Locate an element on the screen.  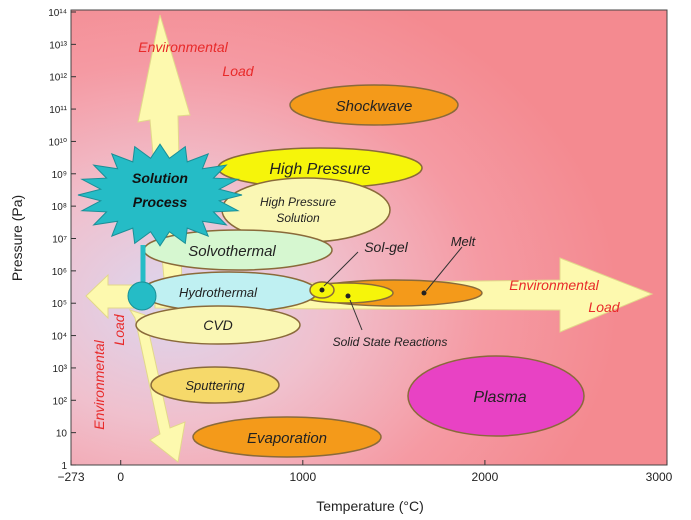
shockwave-label: Shockwave is located at coordinates (374, 106).